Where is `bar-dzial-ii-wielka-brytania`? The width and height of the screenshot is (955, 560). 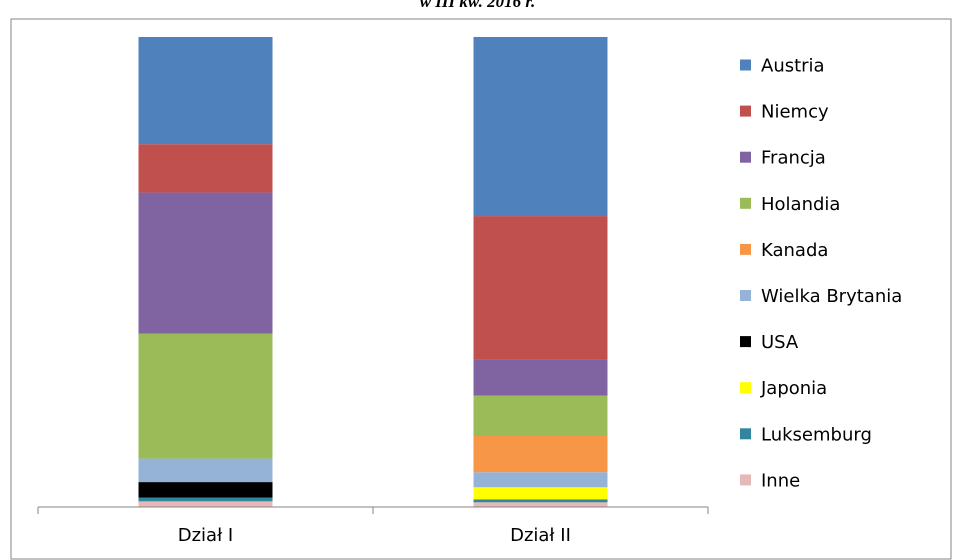
bar-dzial-ii-wielka-brytania is located at coordinates (540, 480).